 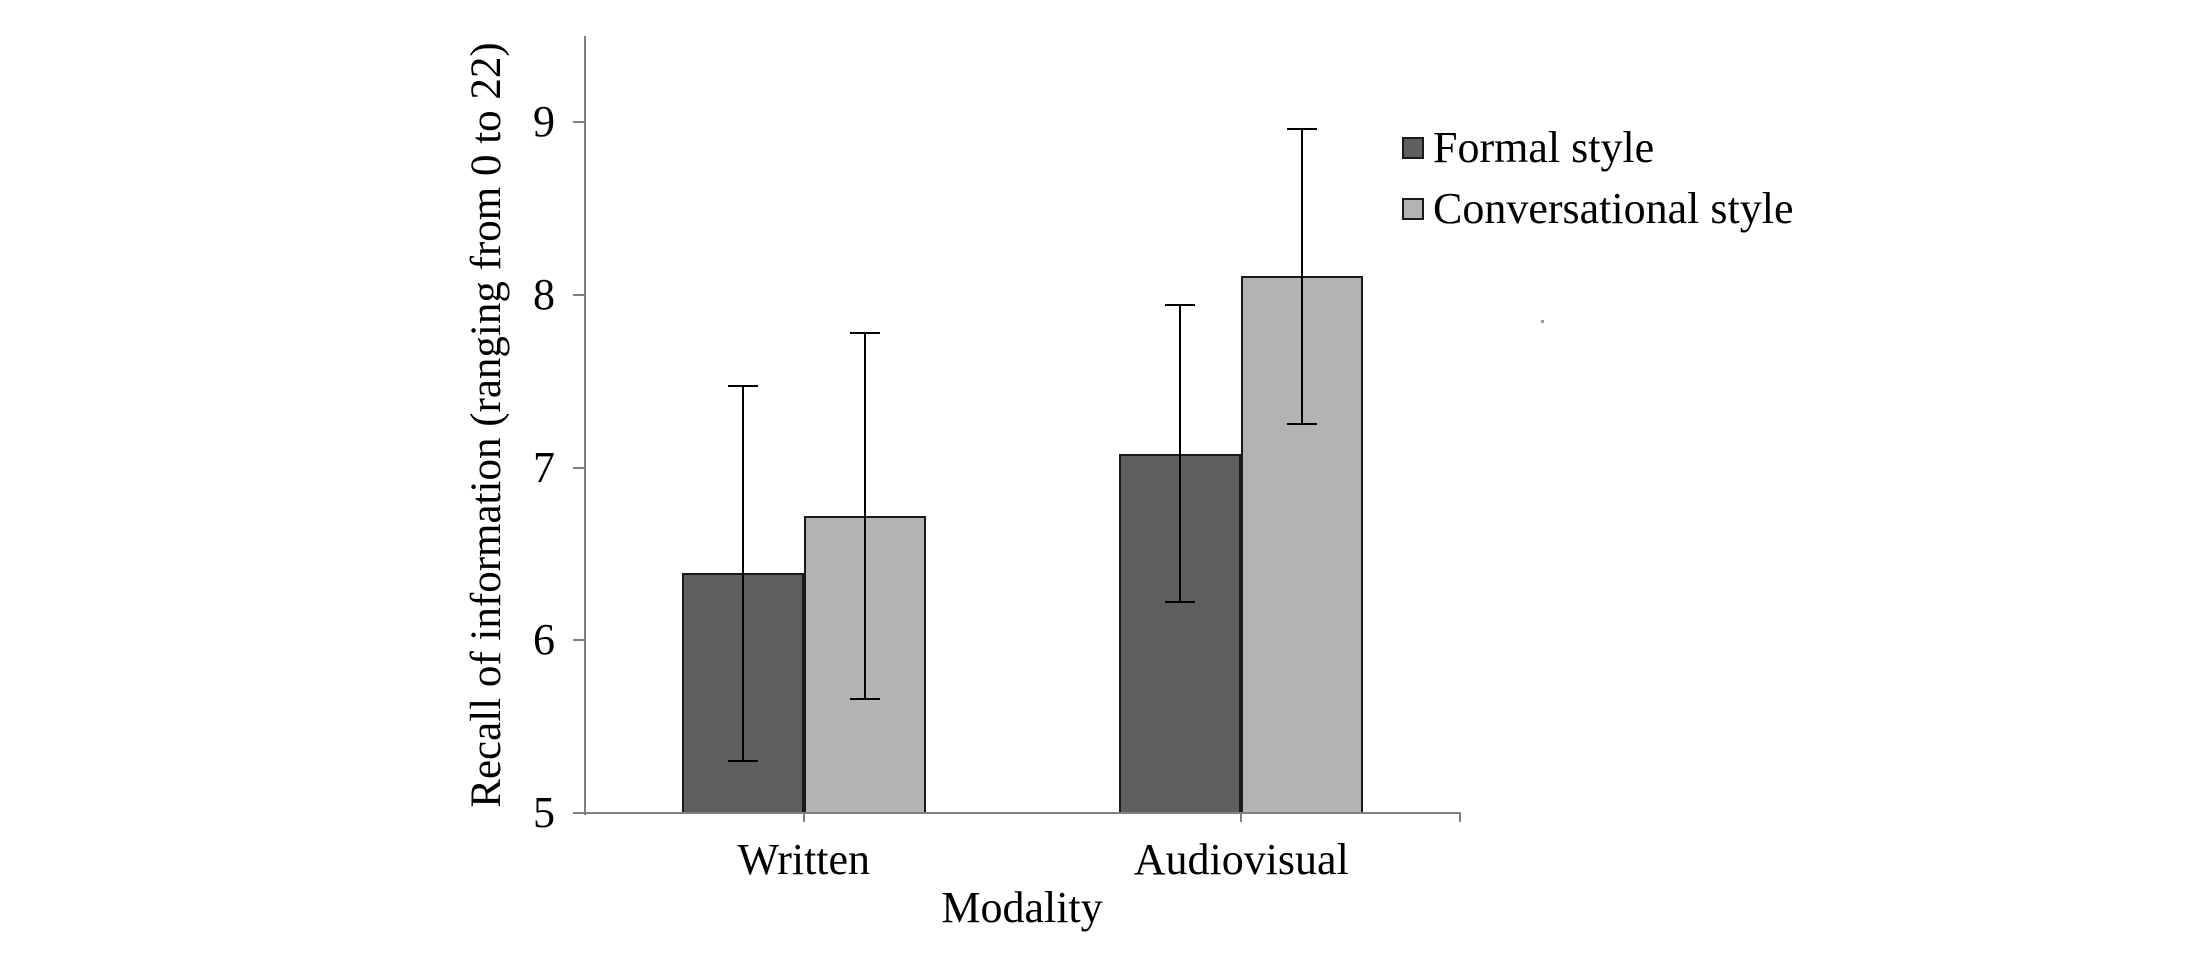 I want to click on y-axis-line, so click(x=585, y=425).